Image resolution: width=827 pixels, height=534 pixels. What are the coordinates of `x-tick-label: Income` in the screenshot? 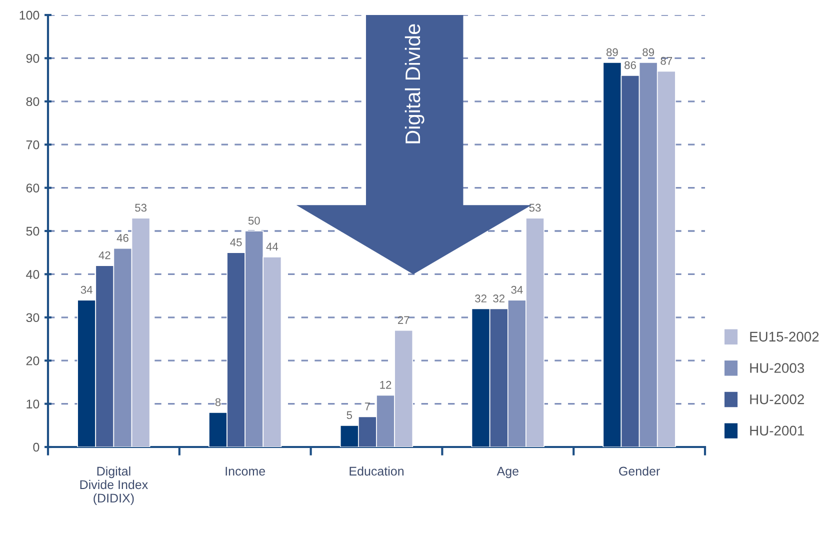 It's located at (246, 471).